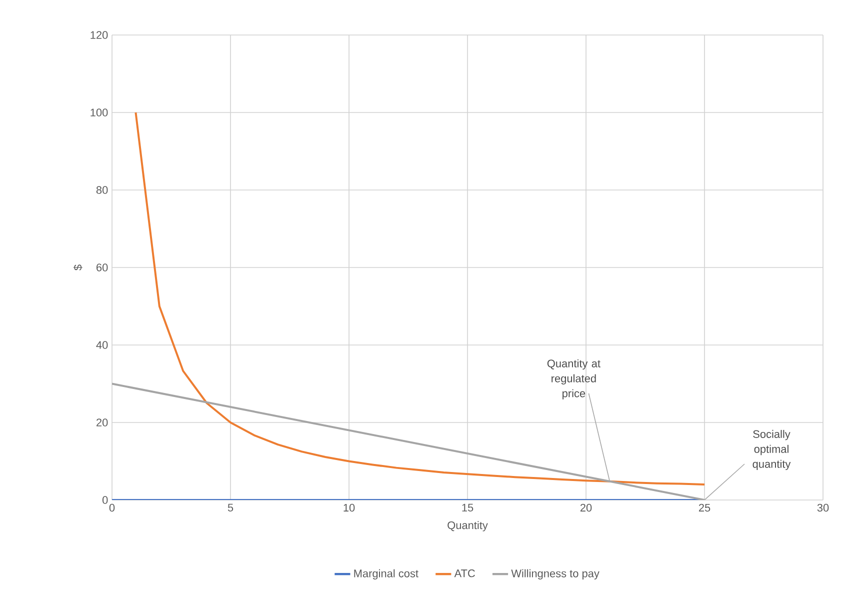 The height and width of the screenshot is (608, 844). What do you see at coordinates (102, 268) in the screenshot?
I see `y-tick-label: 60` at bounding box center [102, 268].